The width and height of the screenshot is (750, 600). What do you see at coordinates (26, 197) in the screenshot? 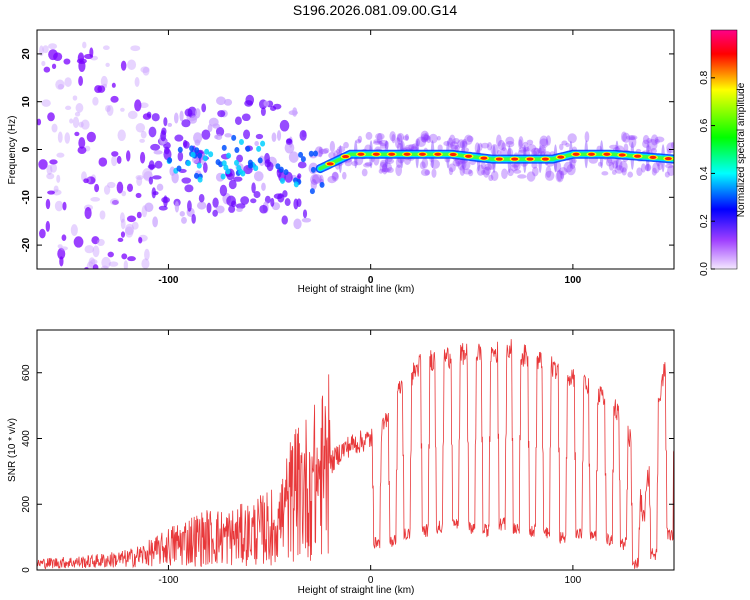
I see `spectrogram-y-tick-label: -10` at bounding box center [26, 197].